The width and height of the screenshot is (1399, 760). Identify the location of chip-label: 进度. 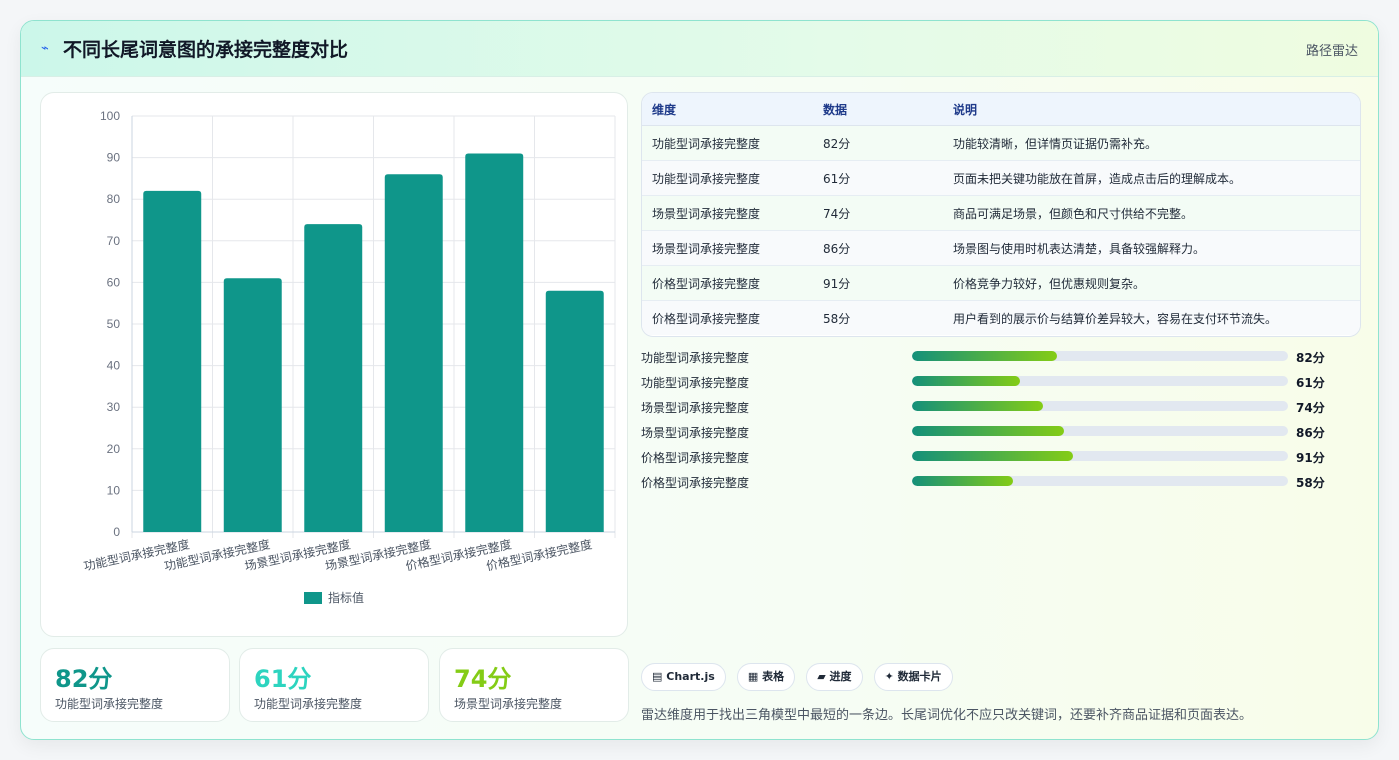
(840, 676).